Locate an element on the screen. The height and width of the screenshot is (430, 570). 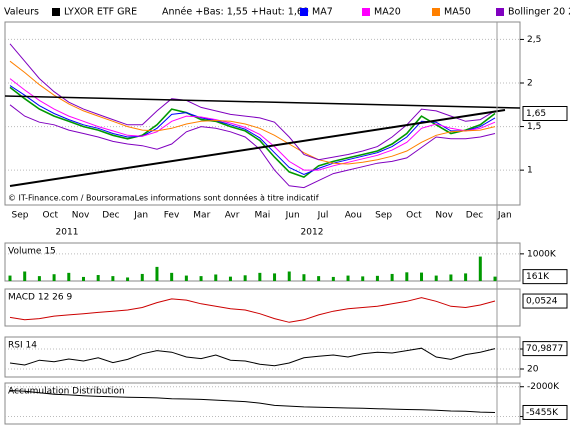
panel-title: RSI 14 is located at coordinates (22, 346).